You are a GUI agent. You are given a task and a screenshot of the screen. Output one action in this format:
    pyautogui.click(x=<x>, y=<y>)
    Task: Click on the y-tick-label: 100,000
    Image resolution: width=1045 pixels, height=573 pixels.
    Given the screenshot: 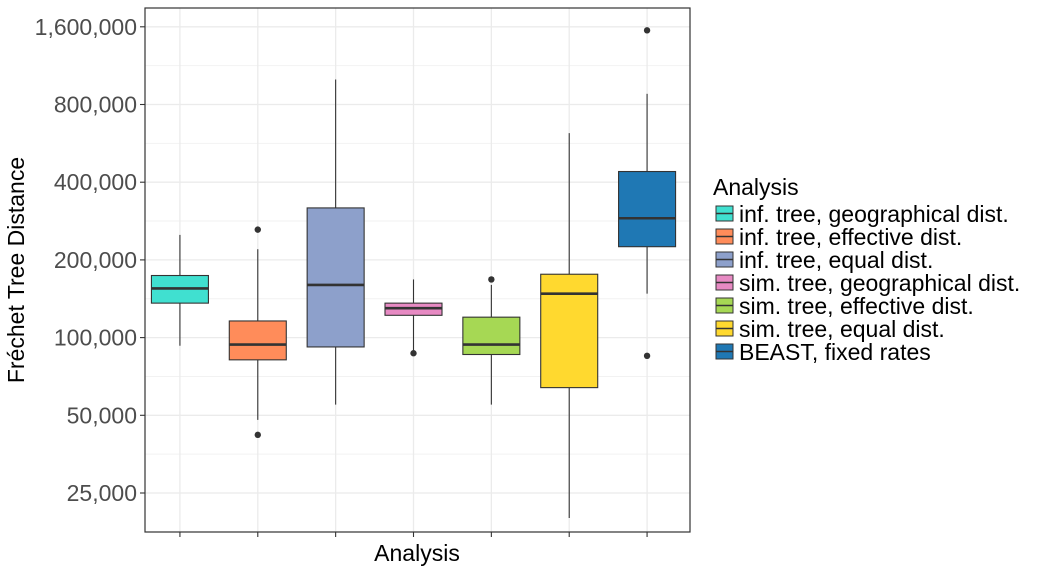 What is the action you would take?
    pyautogui.click(x=95, y=338)
    